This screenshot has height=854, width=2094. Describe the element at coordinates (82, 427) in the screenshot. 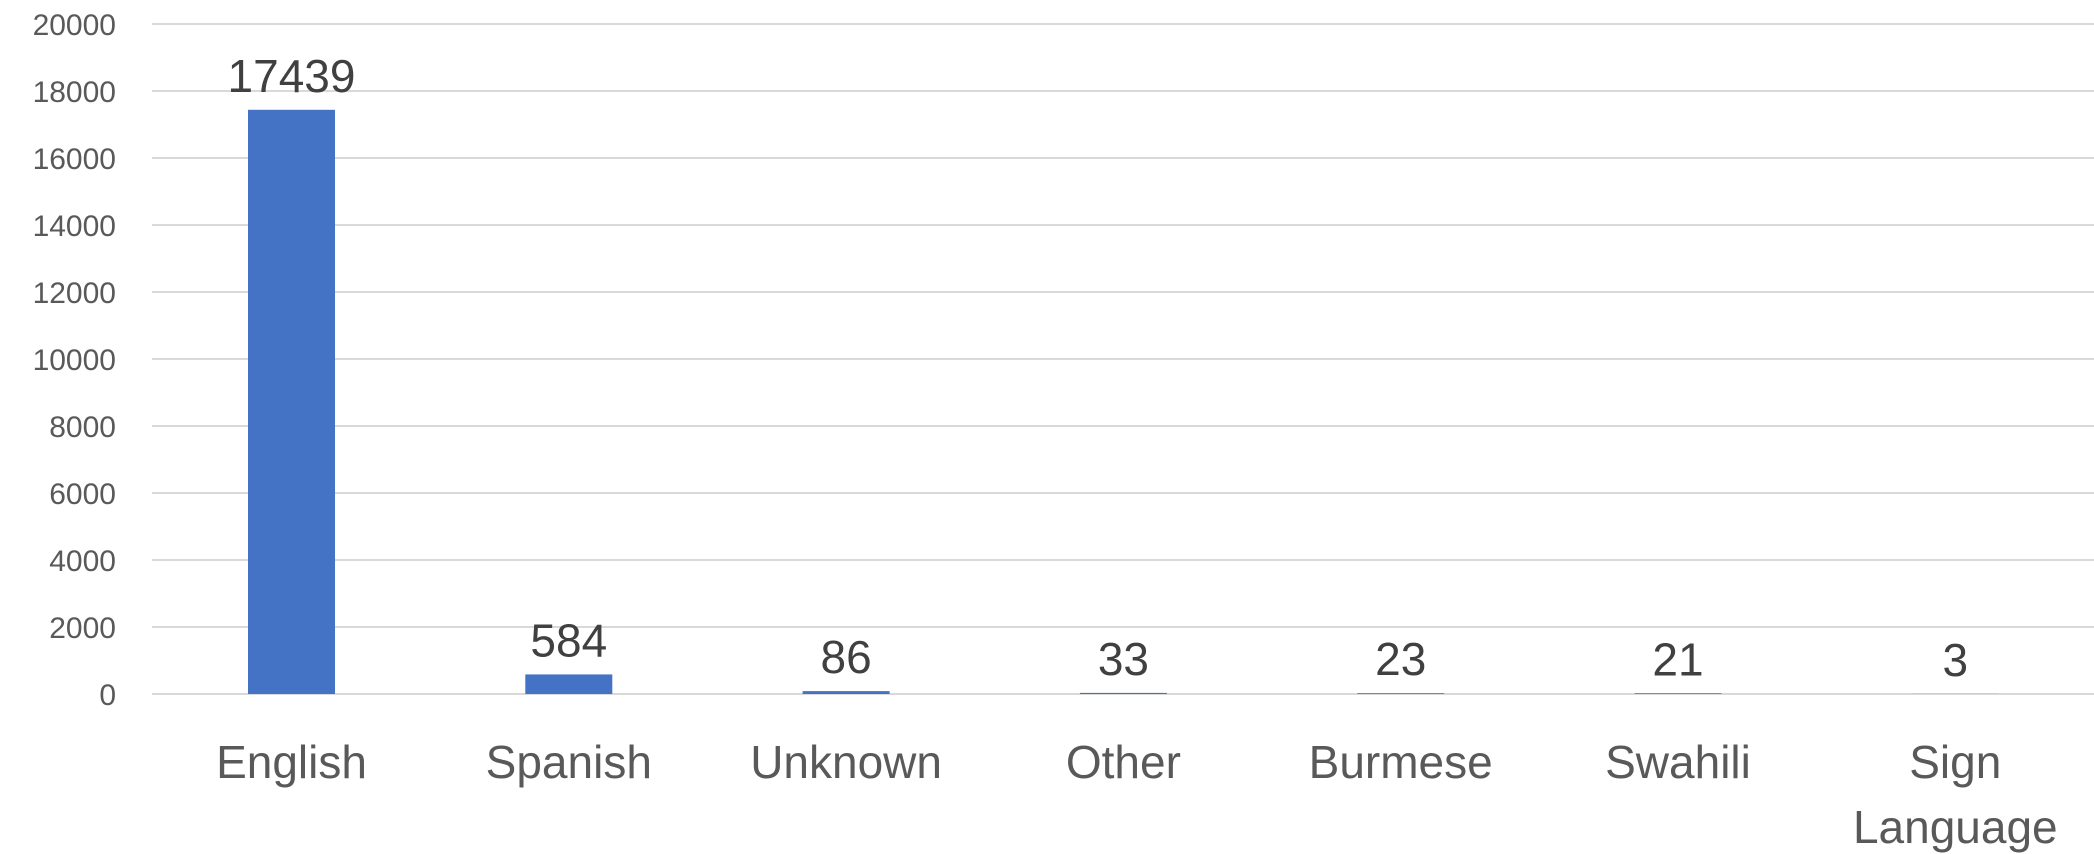

I see `y-tick-label: 8000` at that location.